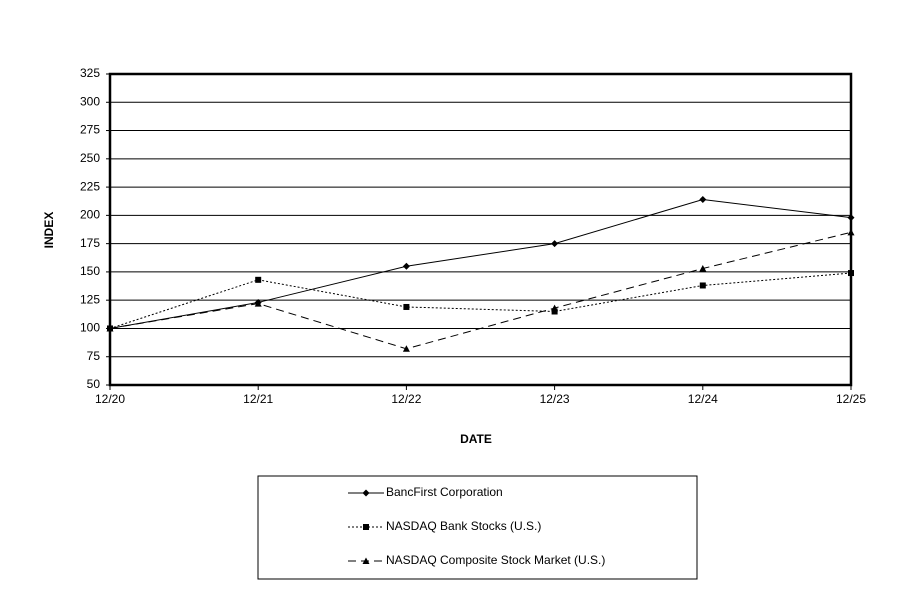 The image size is (900, 611). Describe the element at coordinates (49, 230) in the screenshot. I see `y-axis-label: INDEX` at that location.